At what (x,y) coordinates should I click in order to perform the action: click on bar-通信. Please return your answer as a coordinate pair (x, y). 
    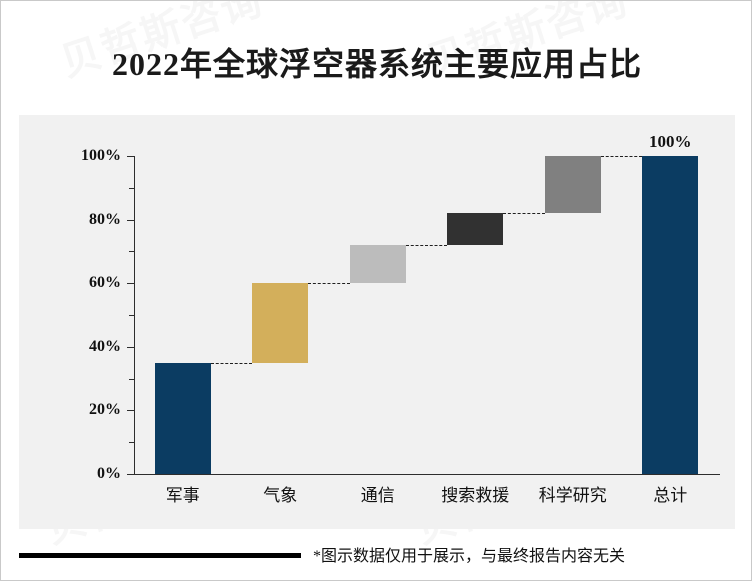
    Looking at the image, I should click on (377, 264).